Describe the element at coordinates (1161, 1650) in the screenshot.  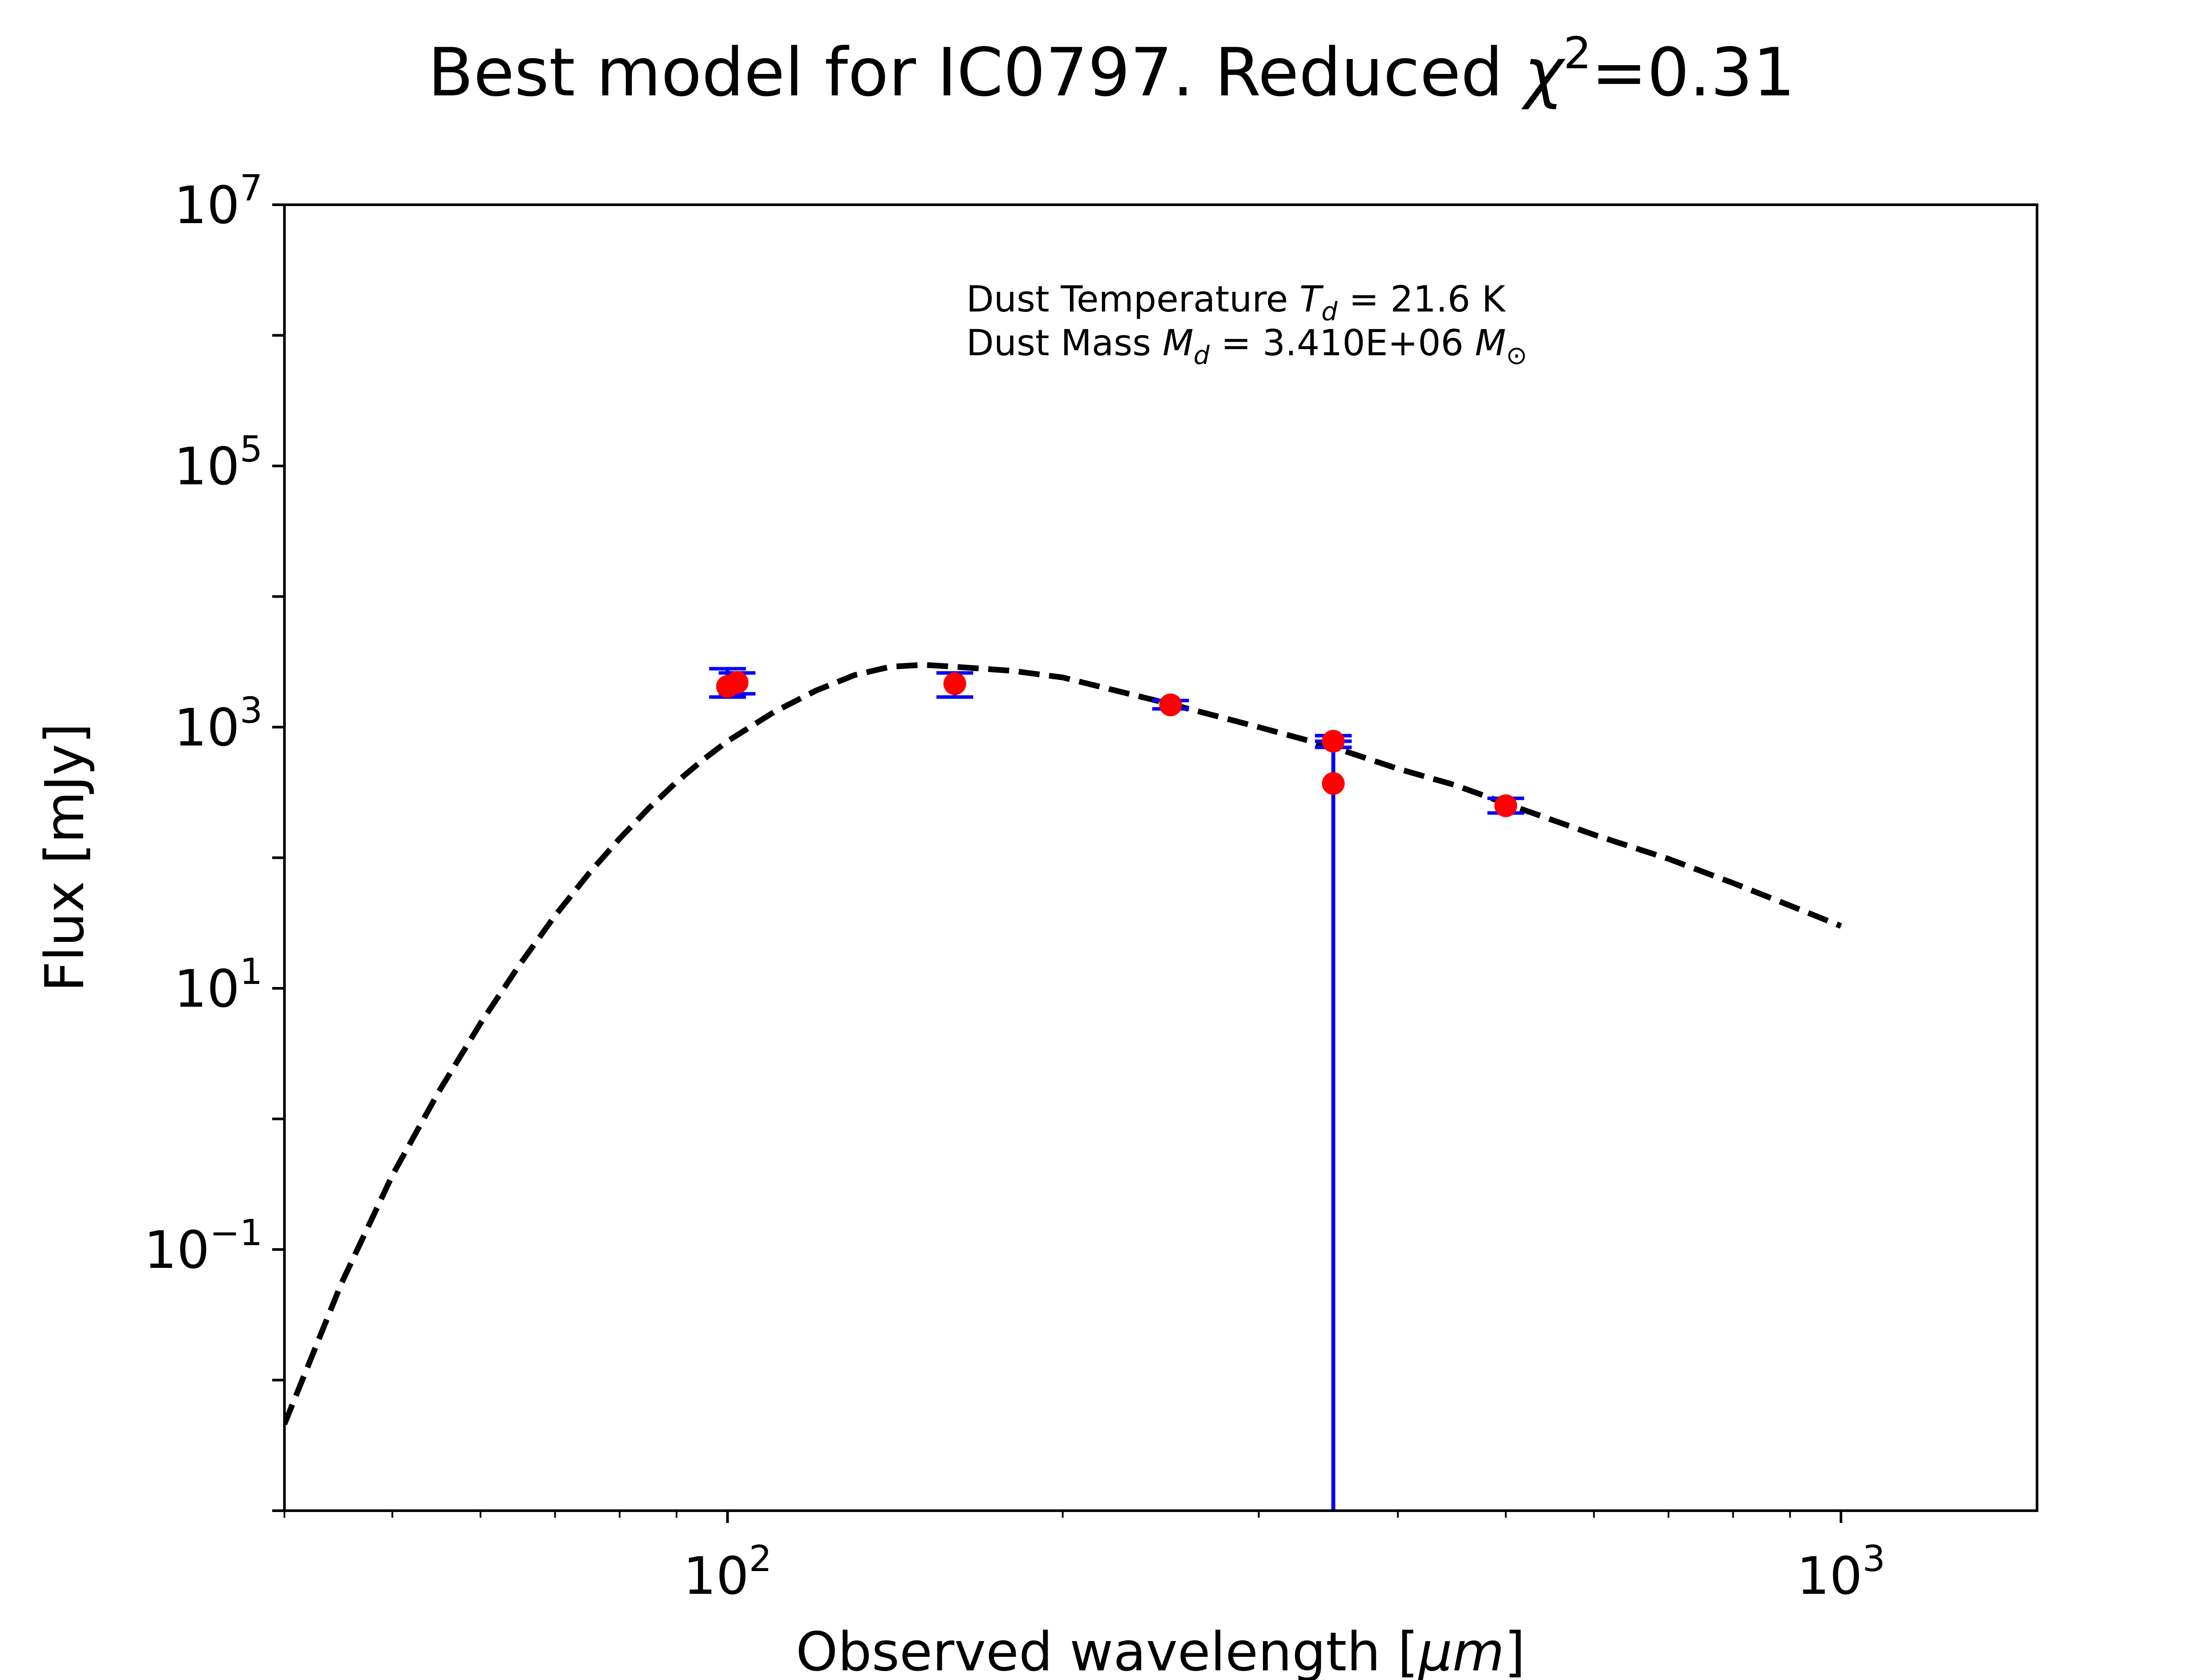
I see `x-axis-label: Observed wavelength [μm]` at that location.